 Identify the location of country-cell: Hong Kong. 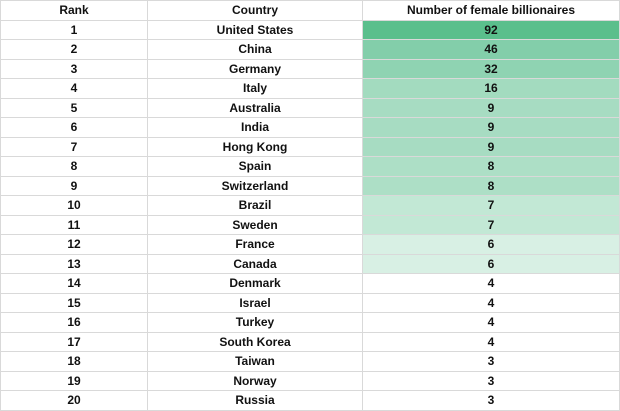
(255, 146).